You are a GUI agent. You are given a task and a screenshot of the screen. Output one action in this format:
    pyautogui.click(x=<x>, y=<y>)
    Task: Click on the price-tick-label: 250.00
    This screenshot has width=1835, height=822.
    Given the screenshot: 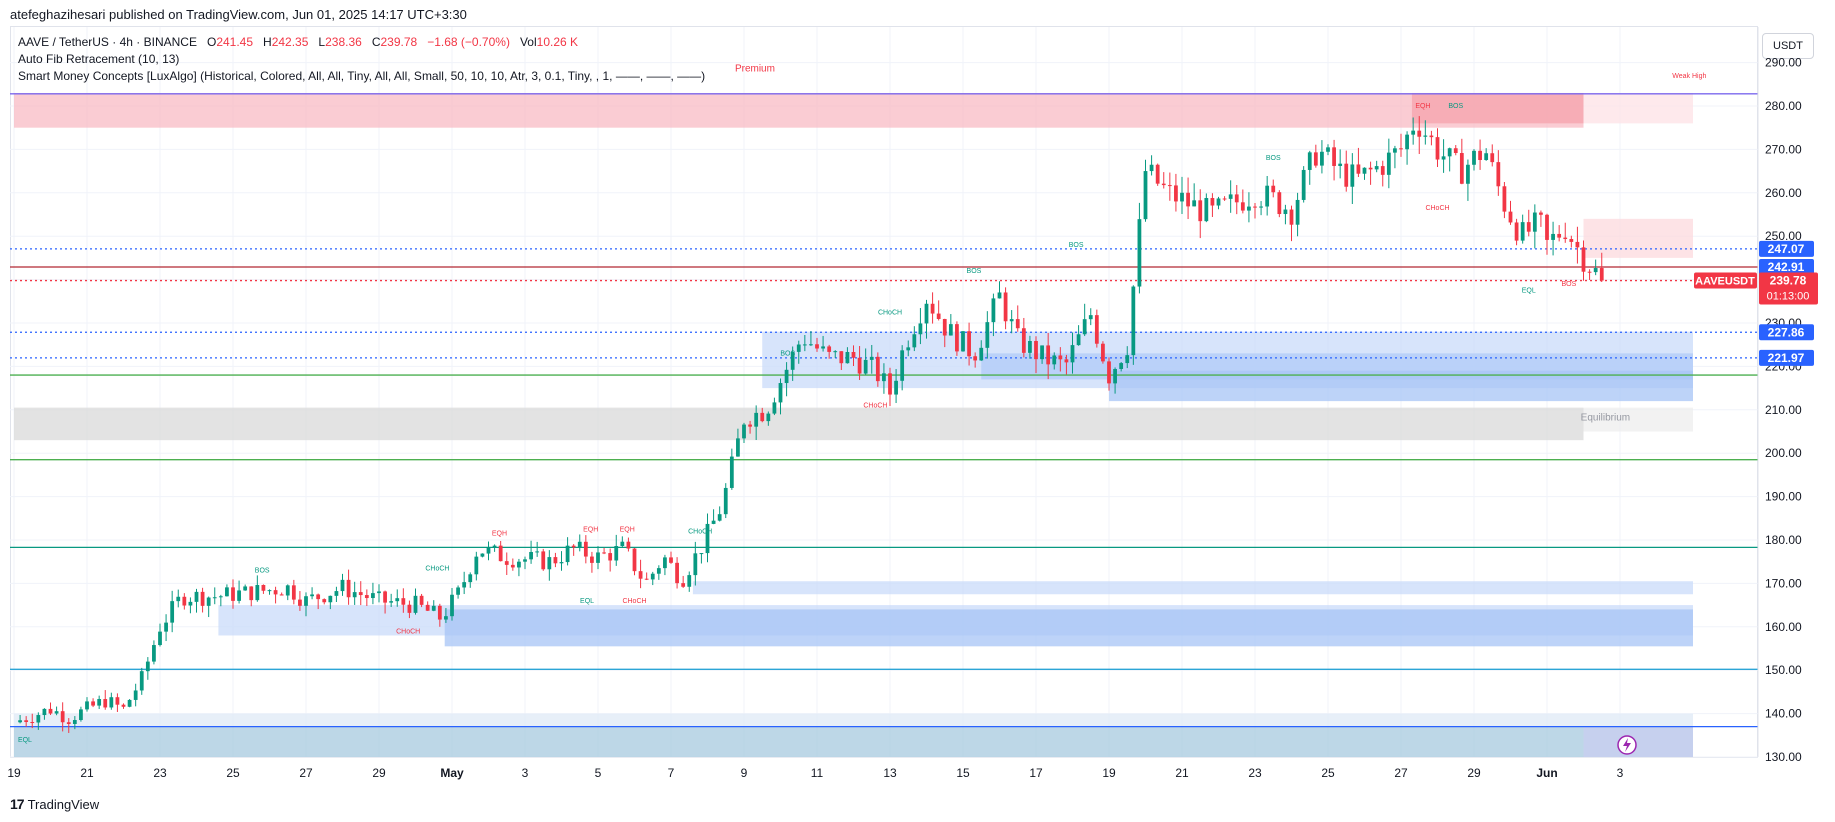 What is the action you would take?
    pyautogui.click(x=1783, y=236)
    